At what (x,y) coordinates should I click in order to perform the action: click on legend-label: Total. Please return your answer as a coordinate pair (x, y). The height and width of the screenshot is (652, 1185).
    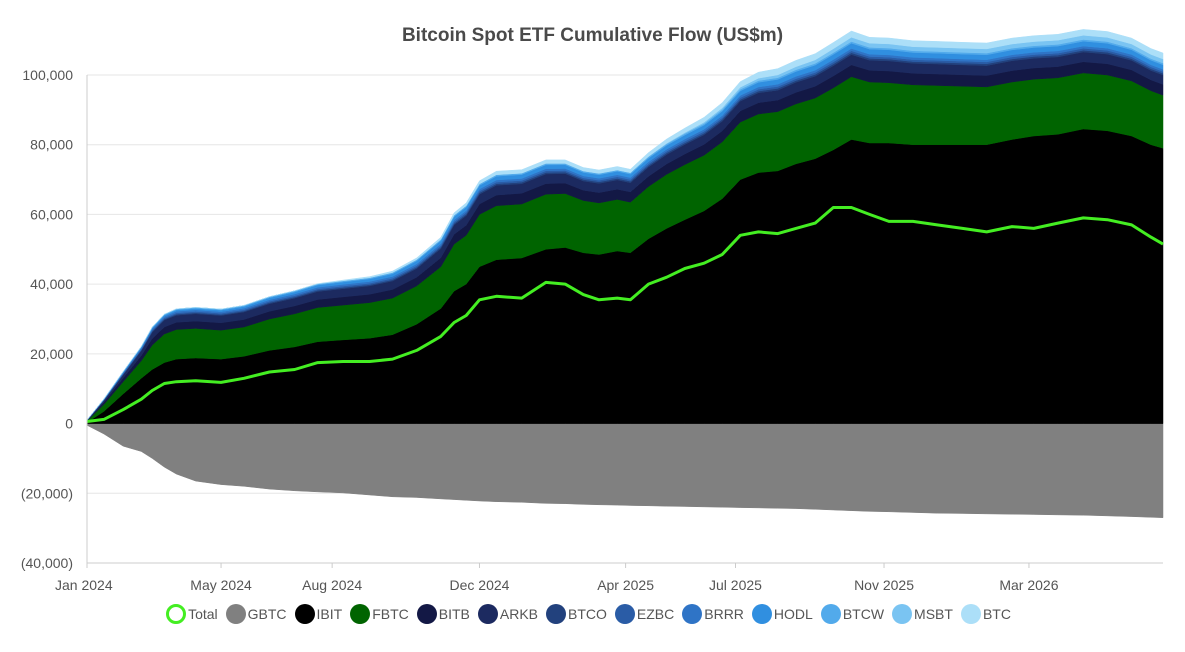
    Looking at the image, I should click on (203, 614).